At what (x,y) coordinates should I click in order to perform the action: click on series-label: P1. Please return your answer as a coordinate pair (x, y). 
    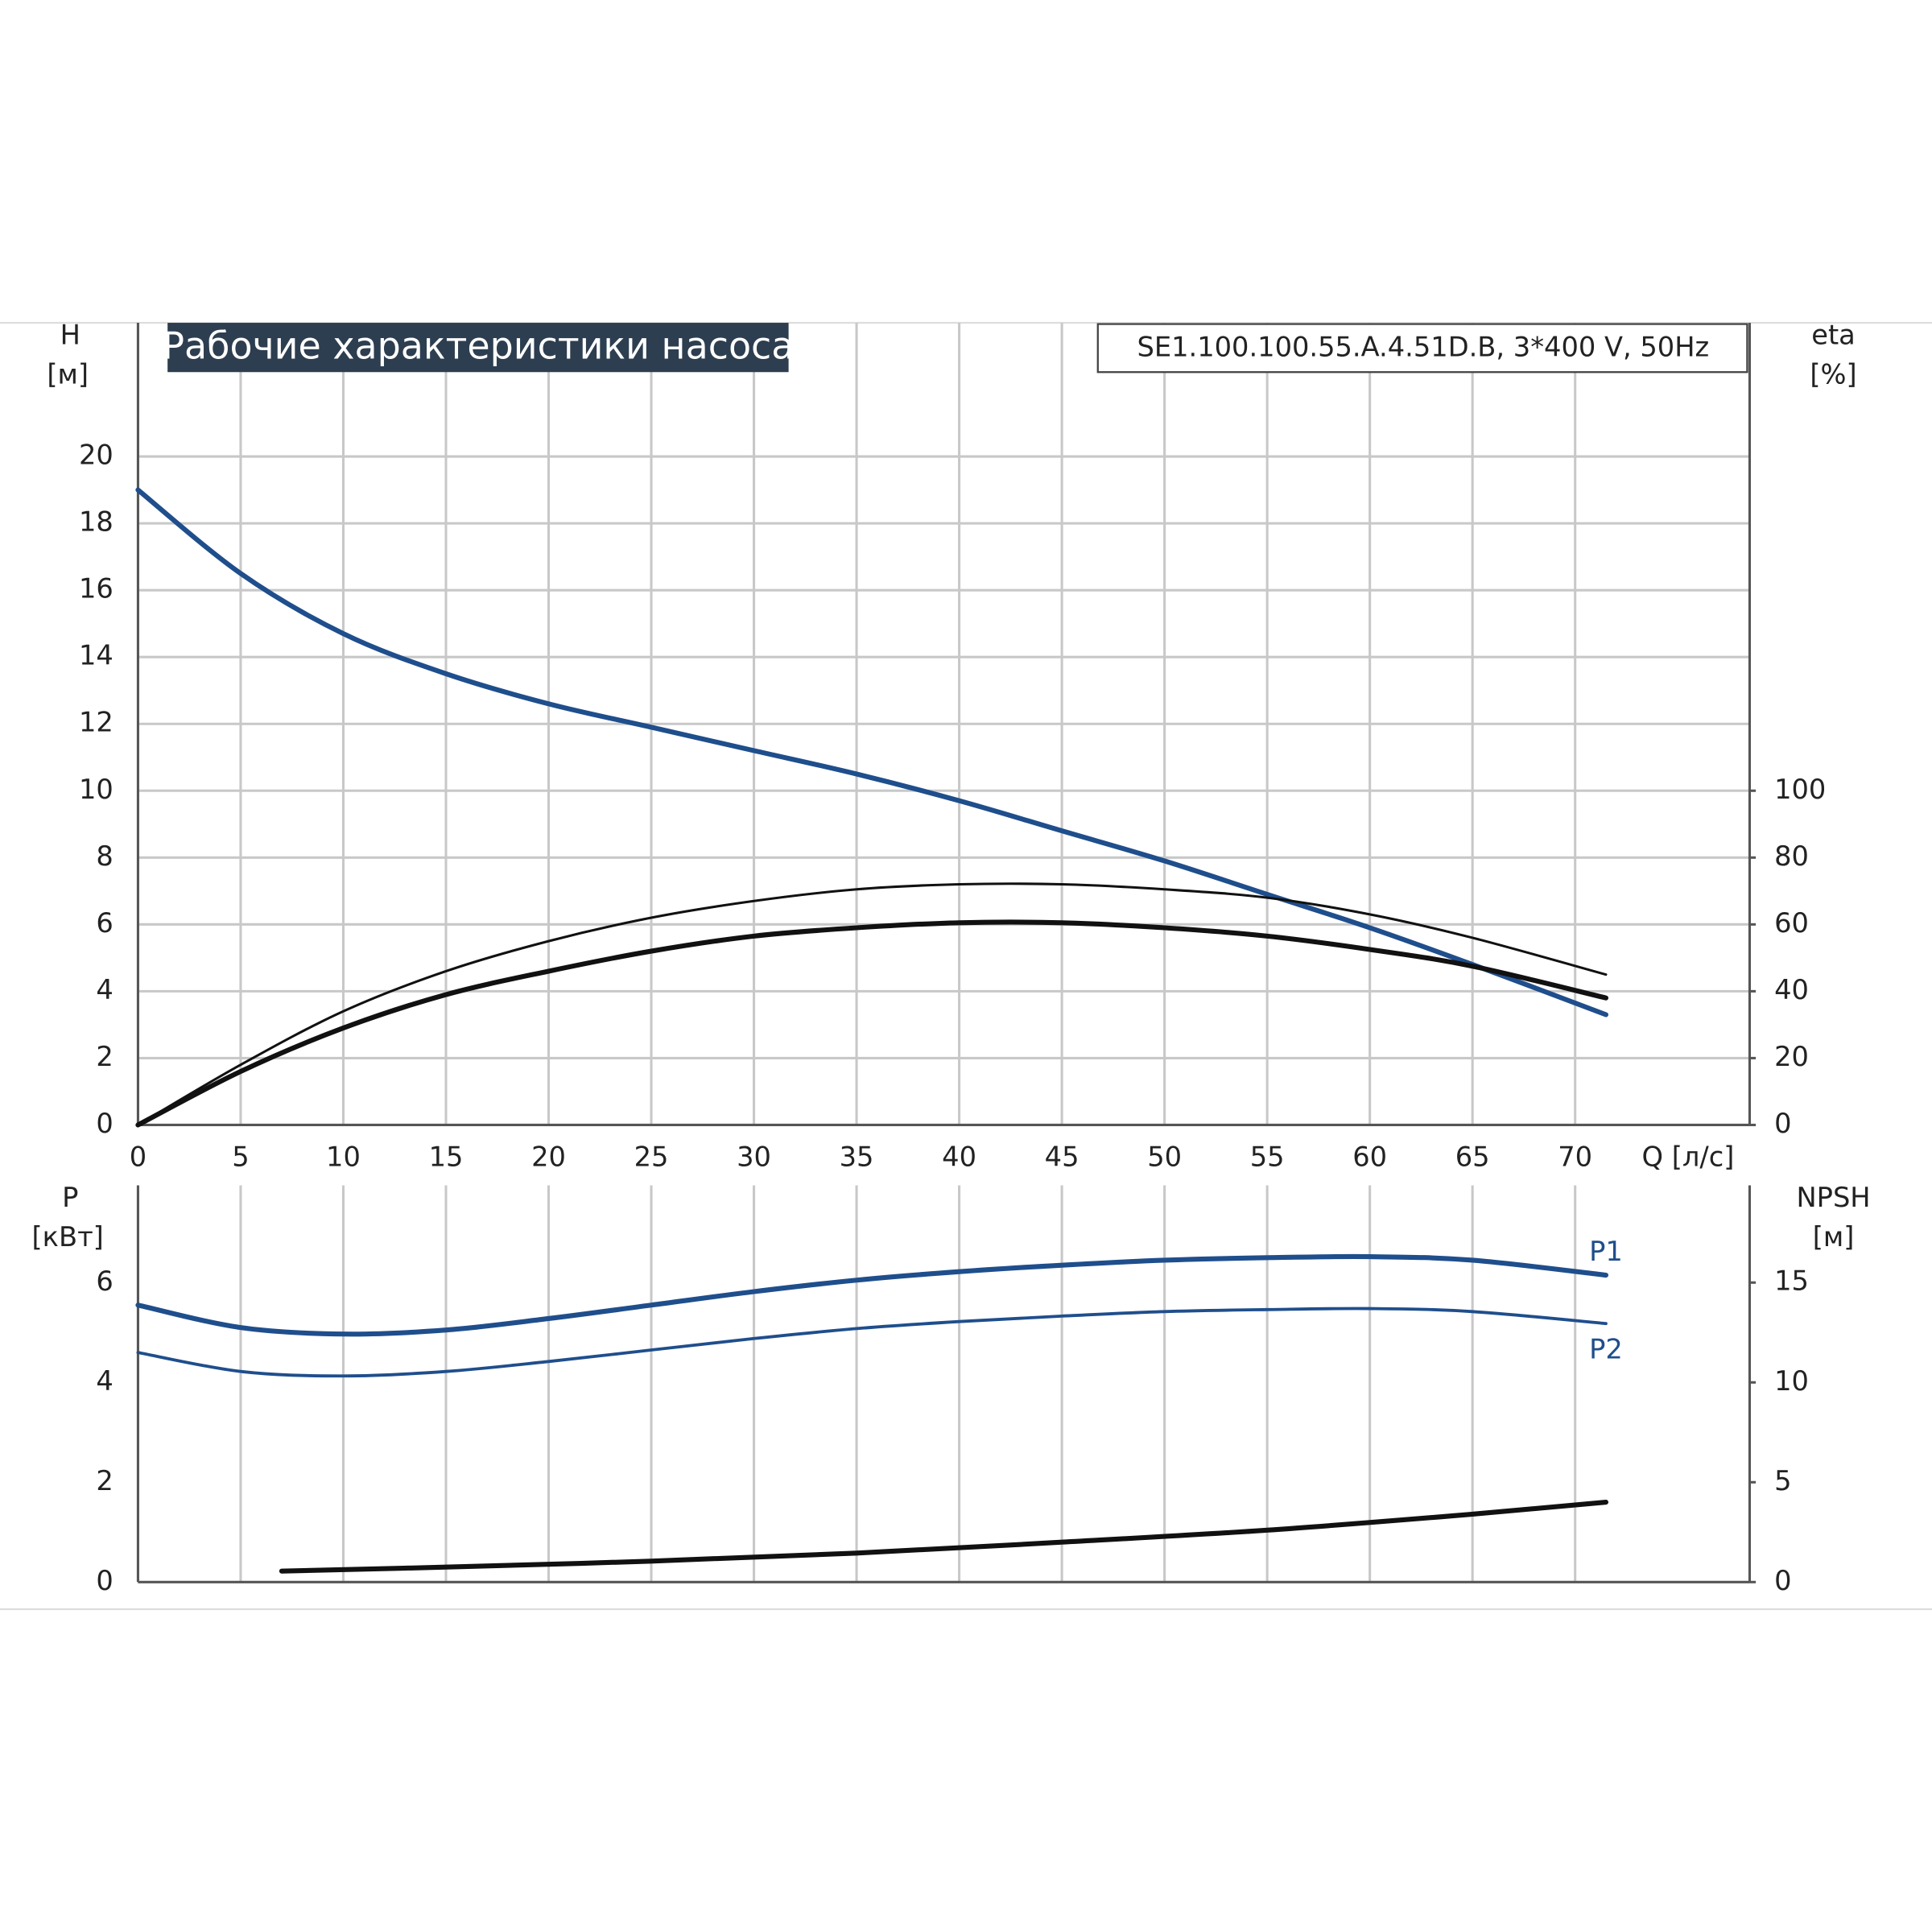
    Looking at the image, I should click on (1606, 1251).